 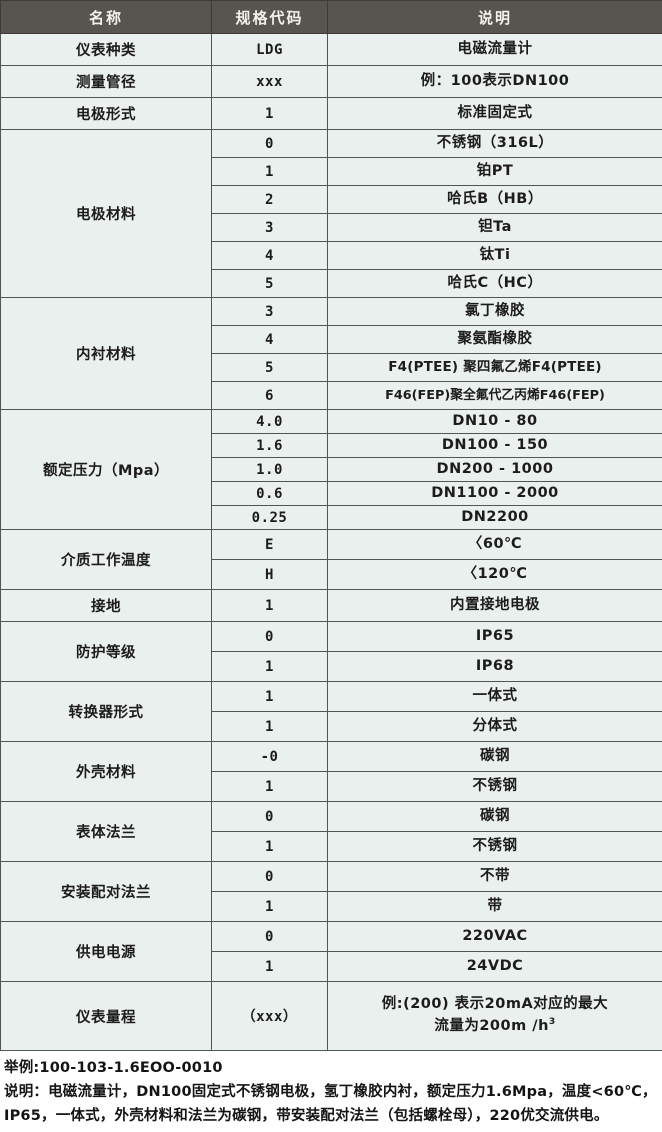 What do you see at coordinates (331, 966) in the screenshot?
I see `table-row: 1 24VDC` at bounding box center [331, 966].